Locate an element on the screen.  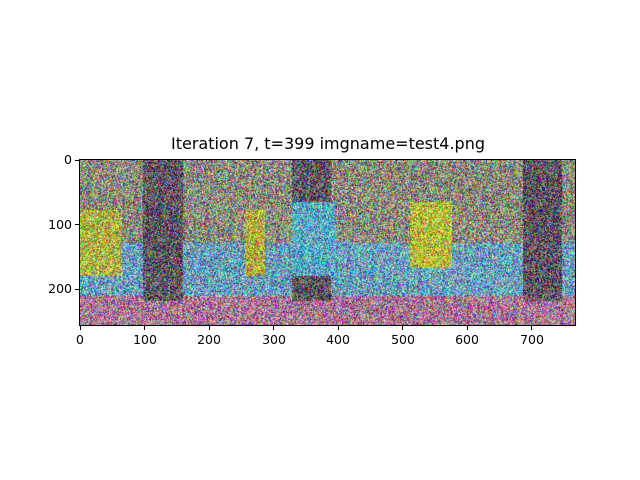
x-tick-label: 200 is located at coordinates (209, 339).